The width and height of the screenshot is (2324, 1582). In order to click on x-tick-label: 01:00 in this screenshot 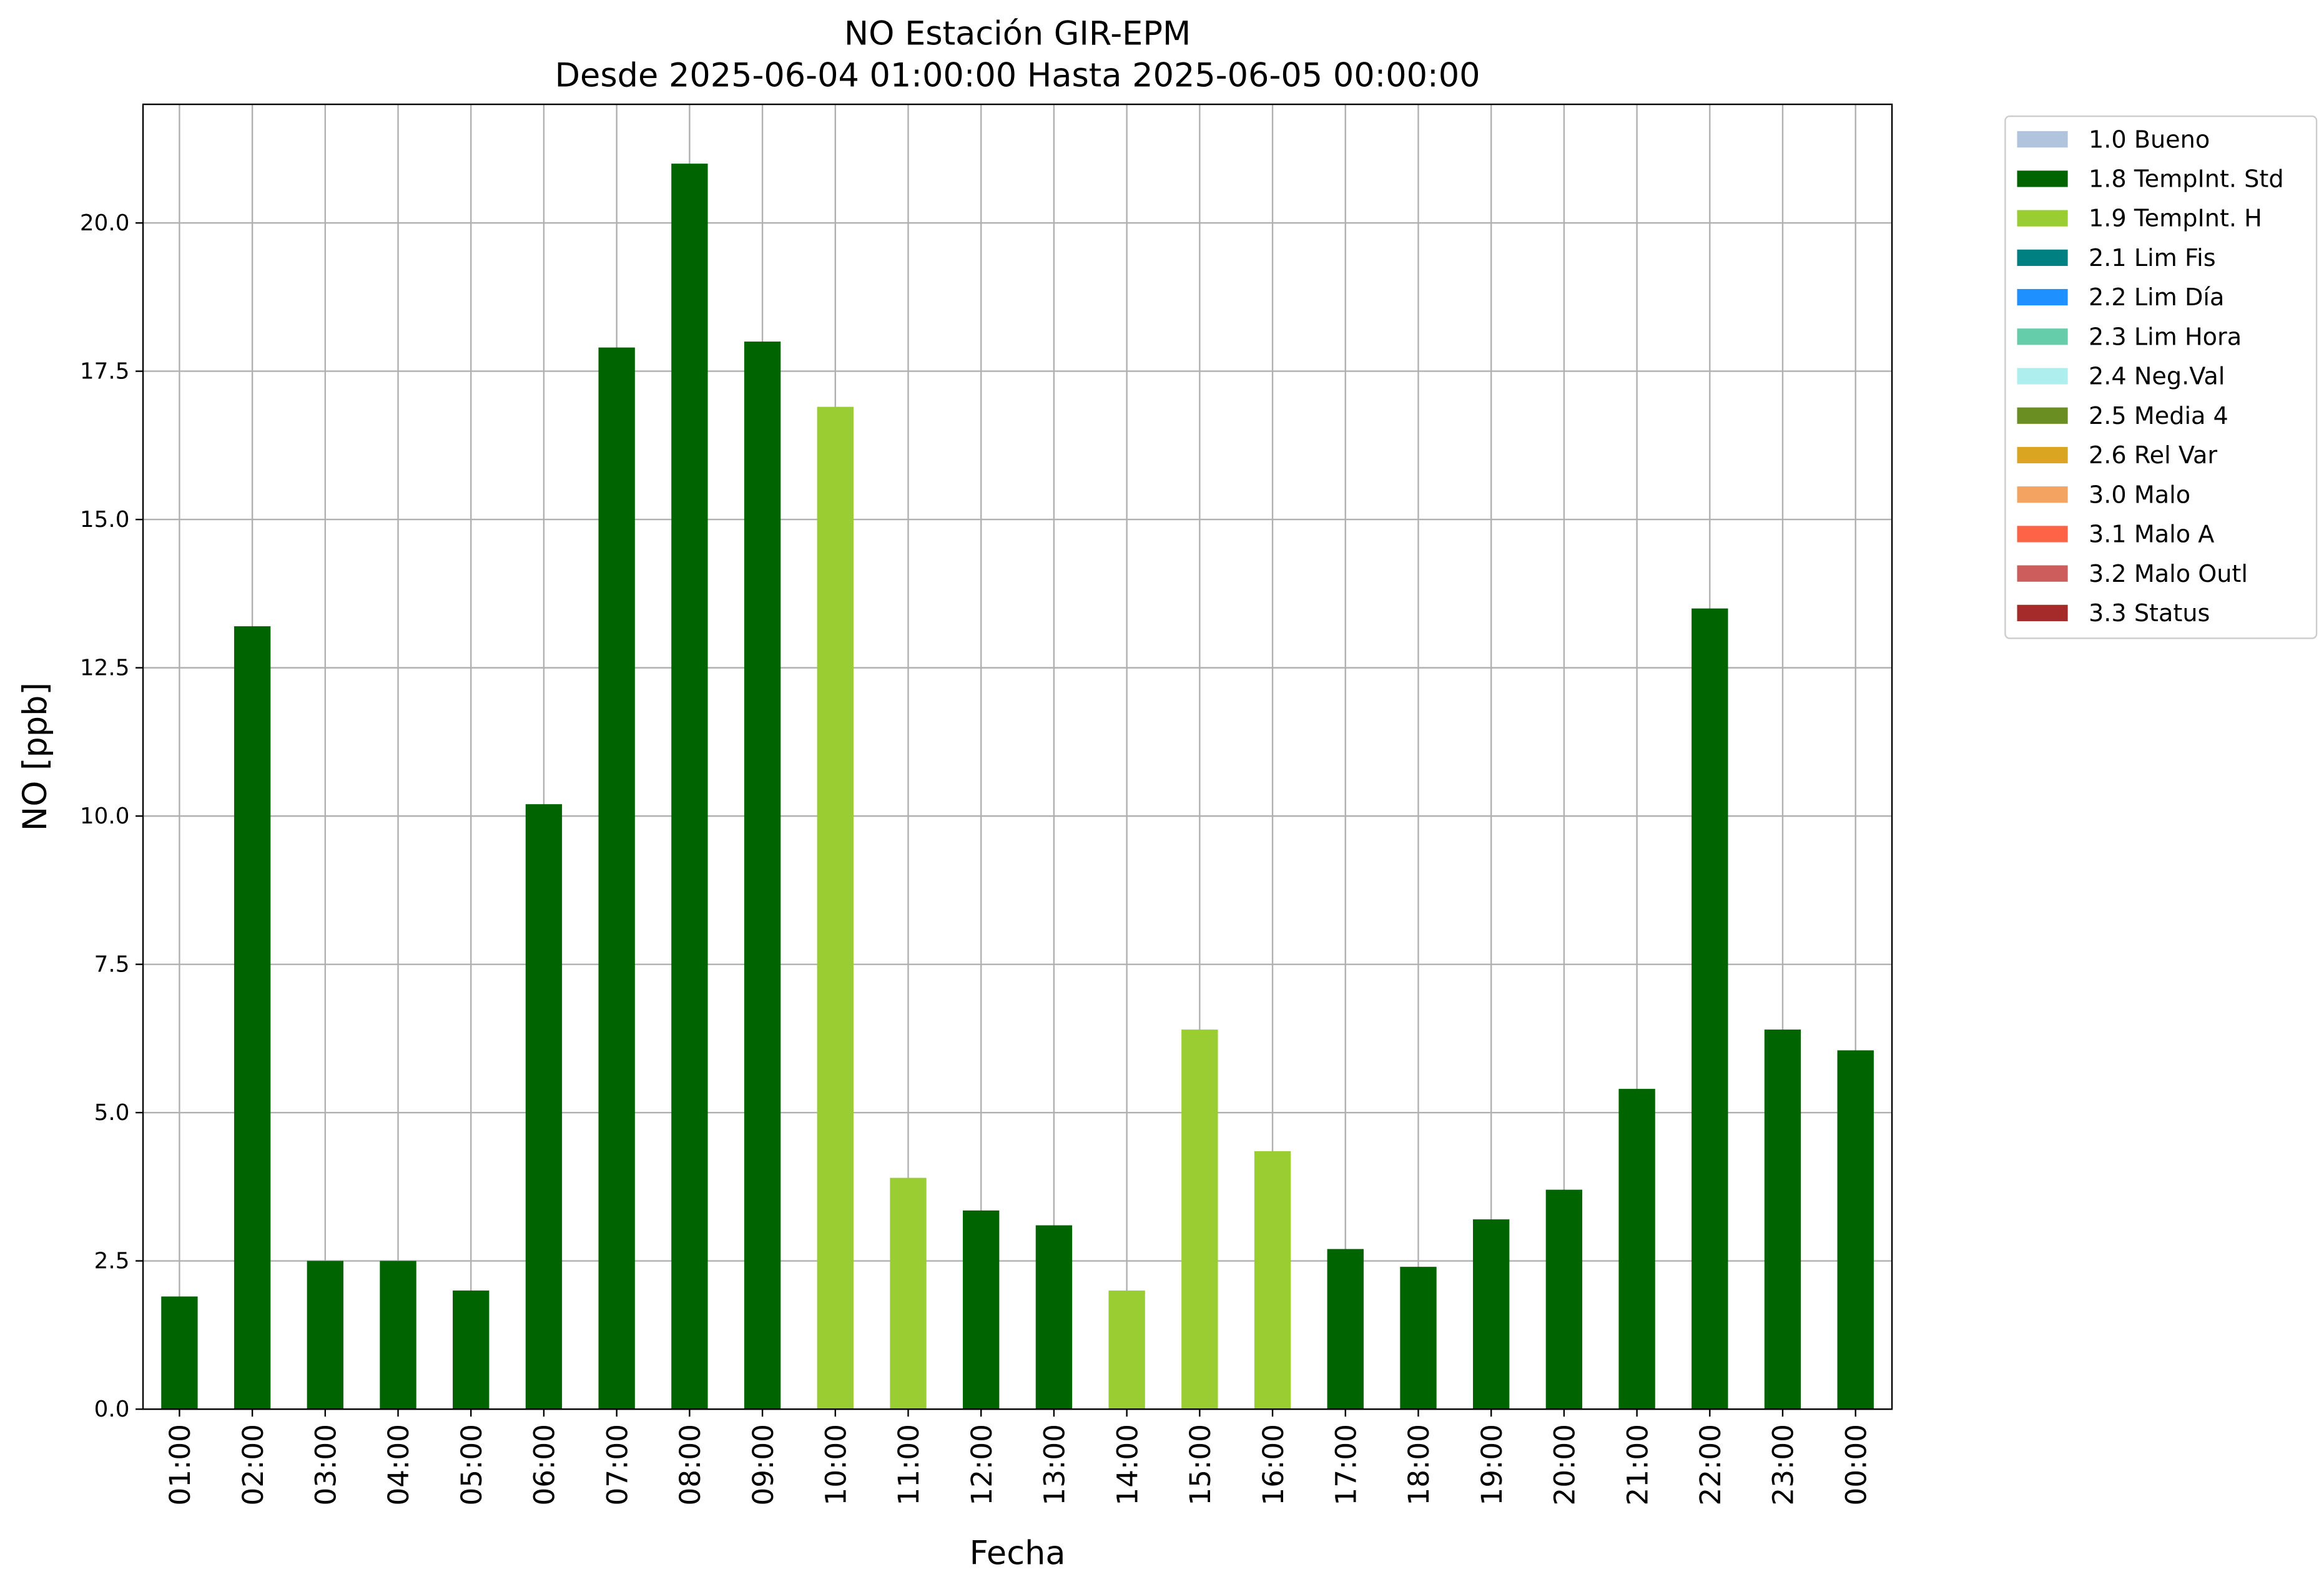, I will do `click(180, 1465)`.